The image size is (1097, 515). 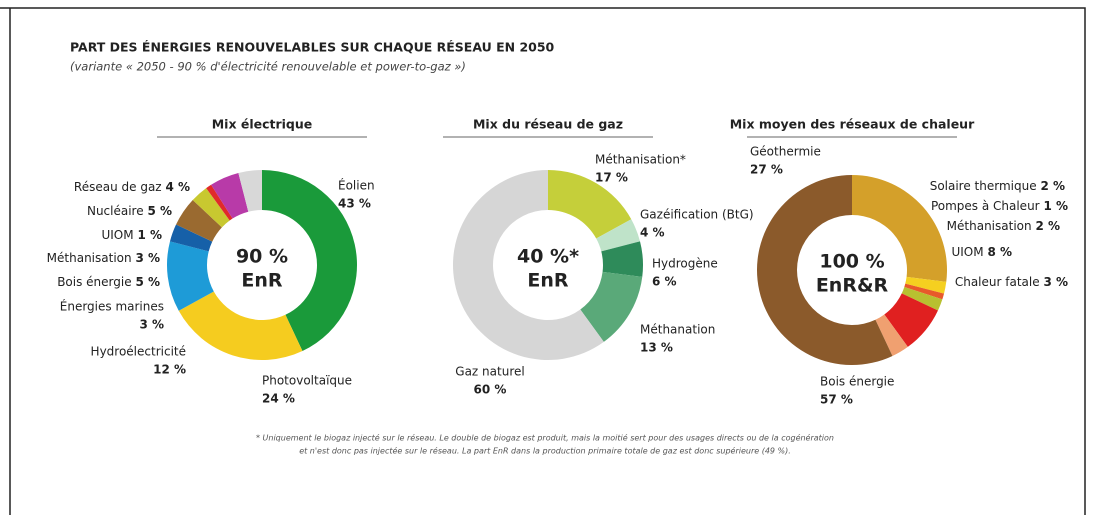 I want to click on slice-value: 60 %, so click(x=490, y=390).